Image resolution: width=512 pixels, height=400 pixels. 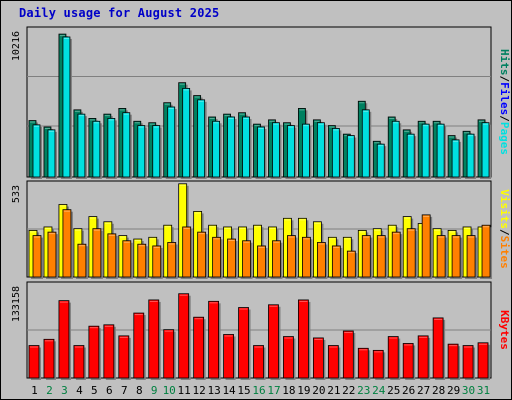 What do you see at coordinates (504, 118) in the screenshot?
I see `legend-item: /` at bounding box center [504, 118].